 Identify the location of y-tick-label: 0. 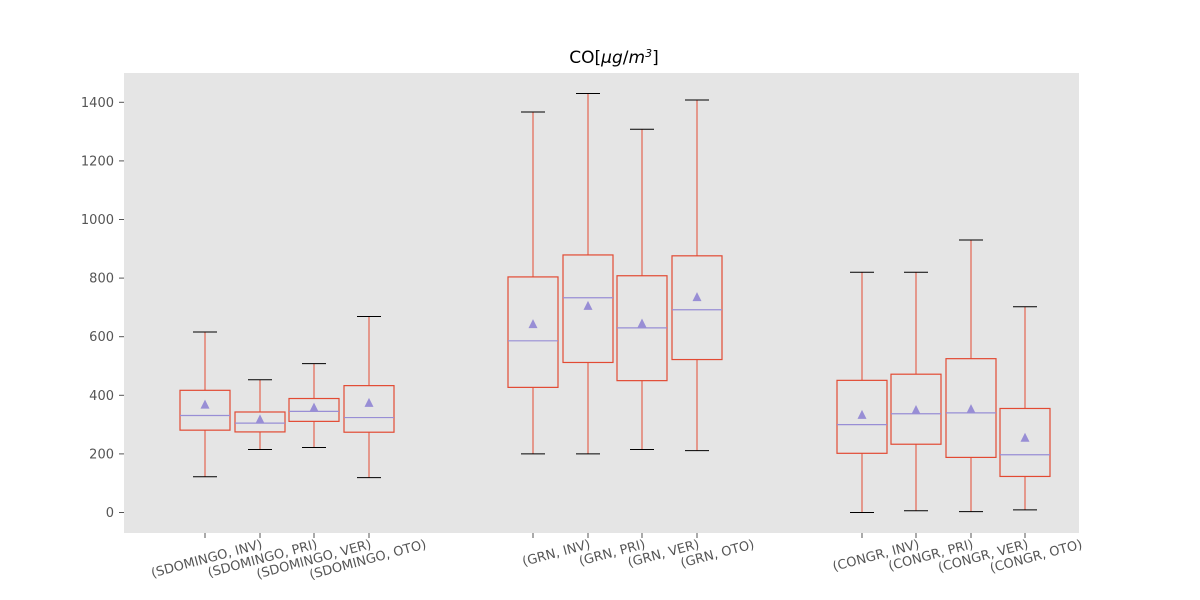
(110, 513).